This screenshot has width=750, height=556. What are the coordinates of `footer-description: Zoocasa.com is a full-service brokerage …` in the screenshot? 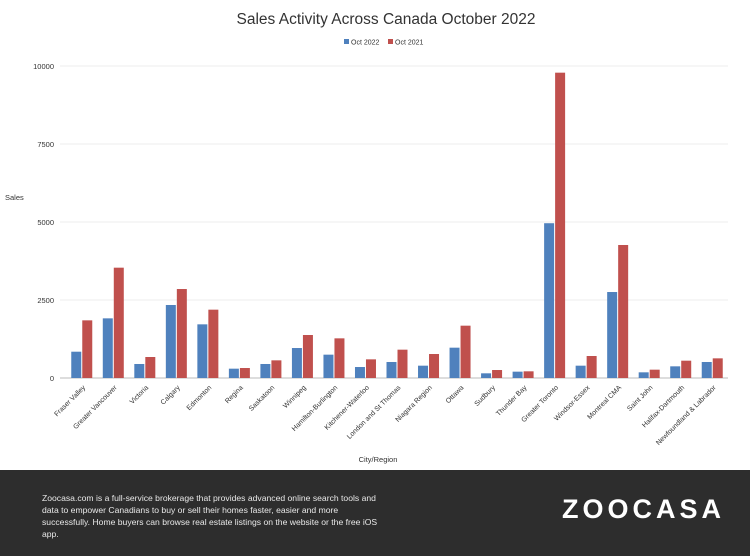 It's located at (210, 516).